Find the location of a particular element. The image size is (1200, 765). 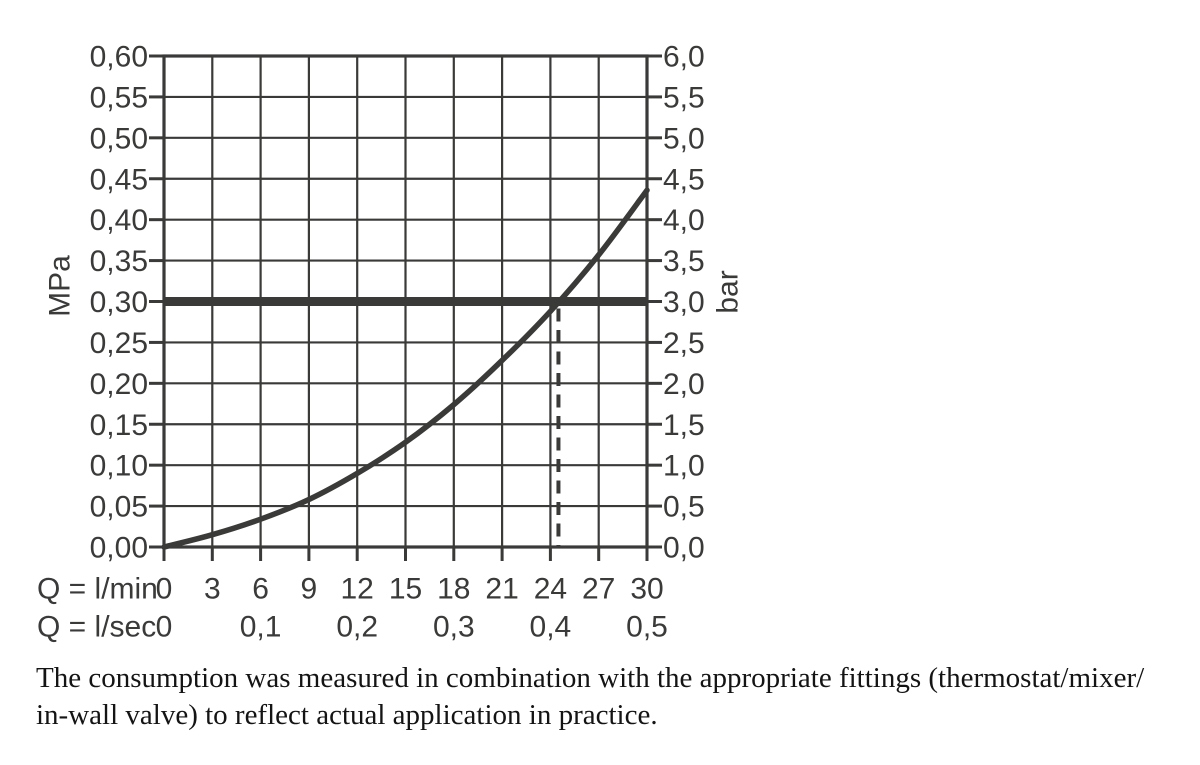

x-tick-label-l-min: 15 is located at coordinates (405, 589).